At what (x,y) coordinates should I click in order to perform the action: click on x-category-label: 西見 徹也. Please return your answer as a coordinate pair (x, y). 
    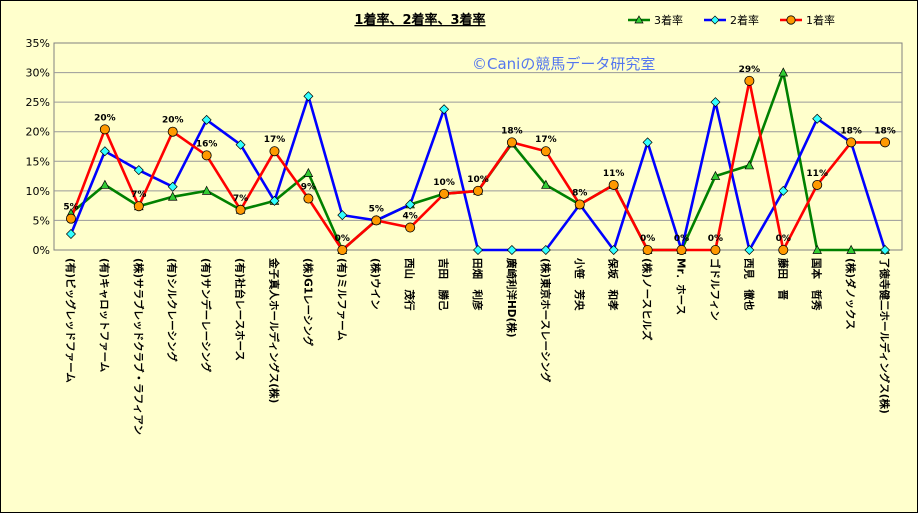
    Looking at the image, I should click on (748, 284).